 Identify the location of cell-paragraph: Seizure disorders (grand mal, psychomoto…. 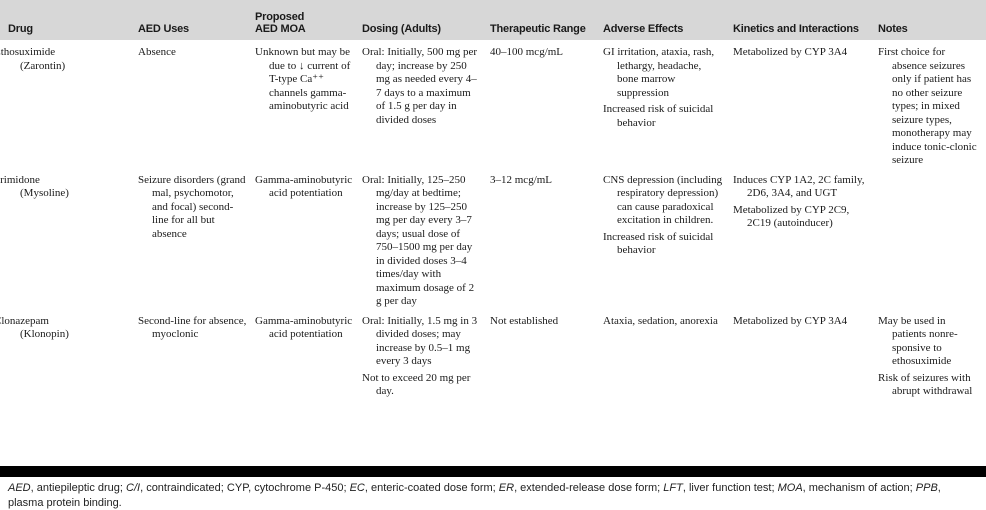
(192, 206).